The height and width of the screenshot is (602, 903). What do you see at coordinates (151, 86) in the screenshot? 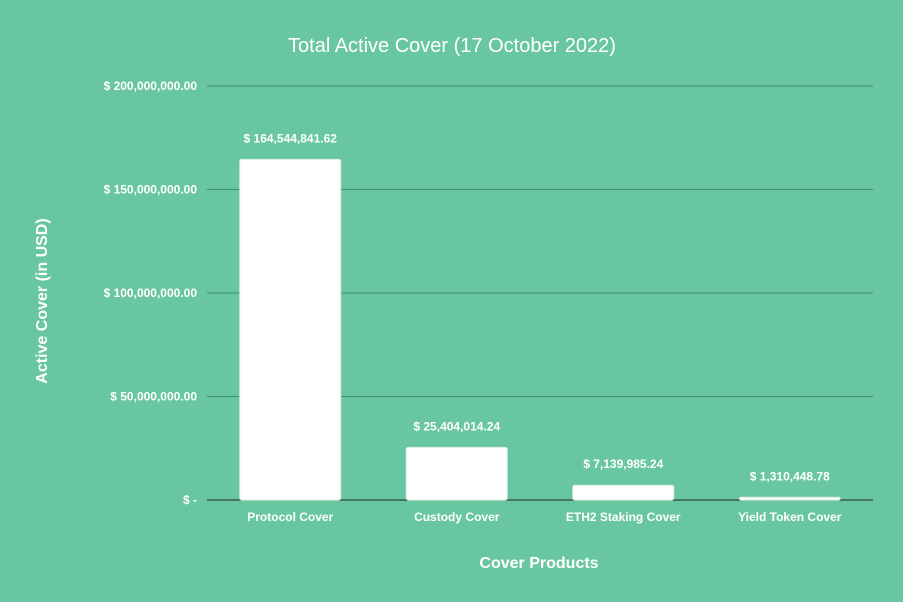
I see `y-tick-label: $ 200,000,000.00` at bounding box center [151, 86].